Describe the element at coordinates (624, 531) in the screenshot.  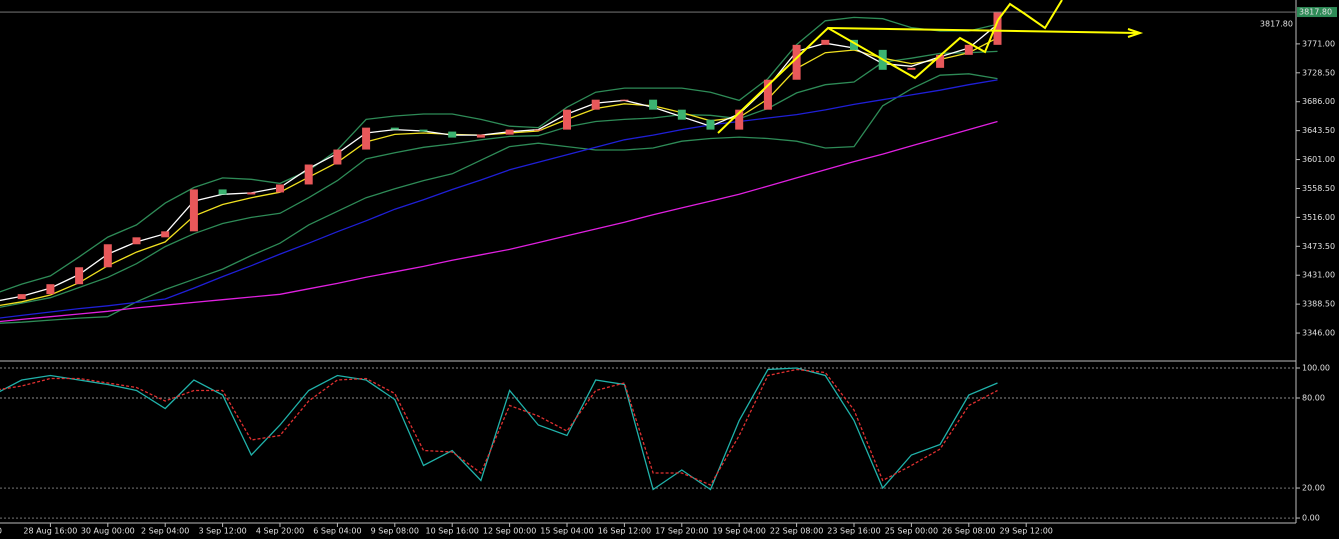
I see `x-tick-label: 16 Sep 12:00` at that location.